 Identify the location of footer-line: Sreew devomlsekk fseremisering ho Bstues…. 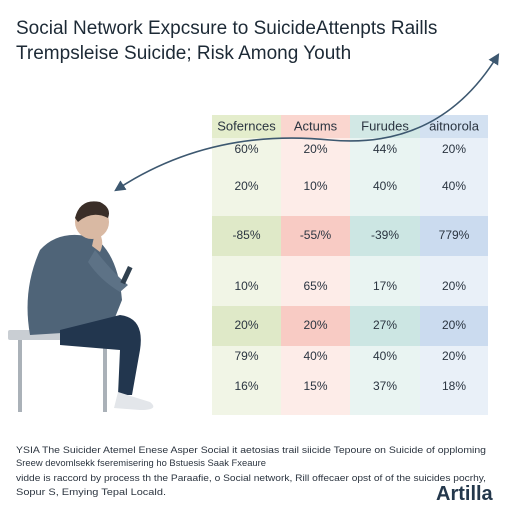
(141, 463).